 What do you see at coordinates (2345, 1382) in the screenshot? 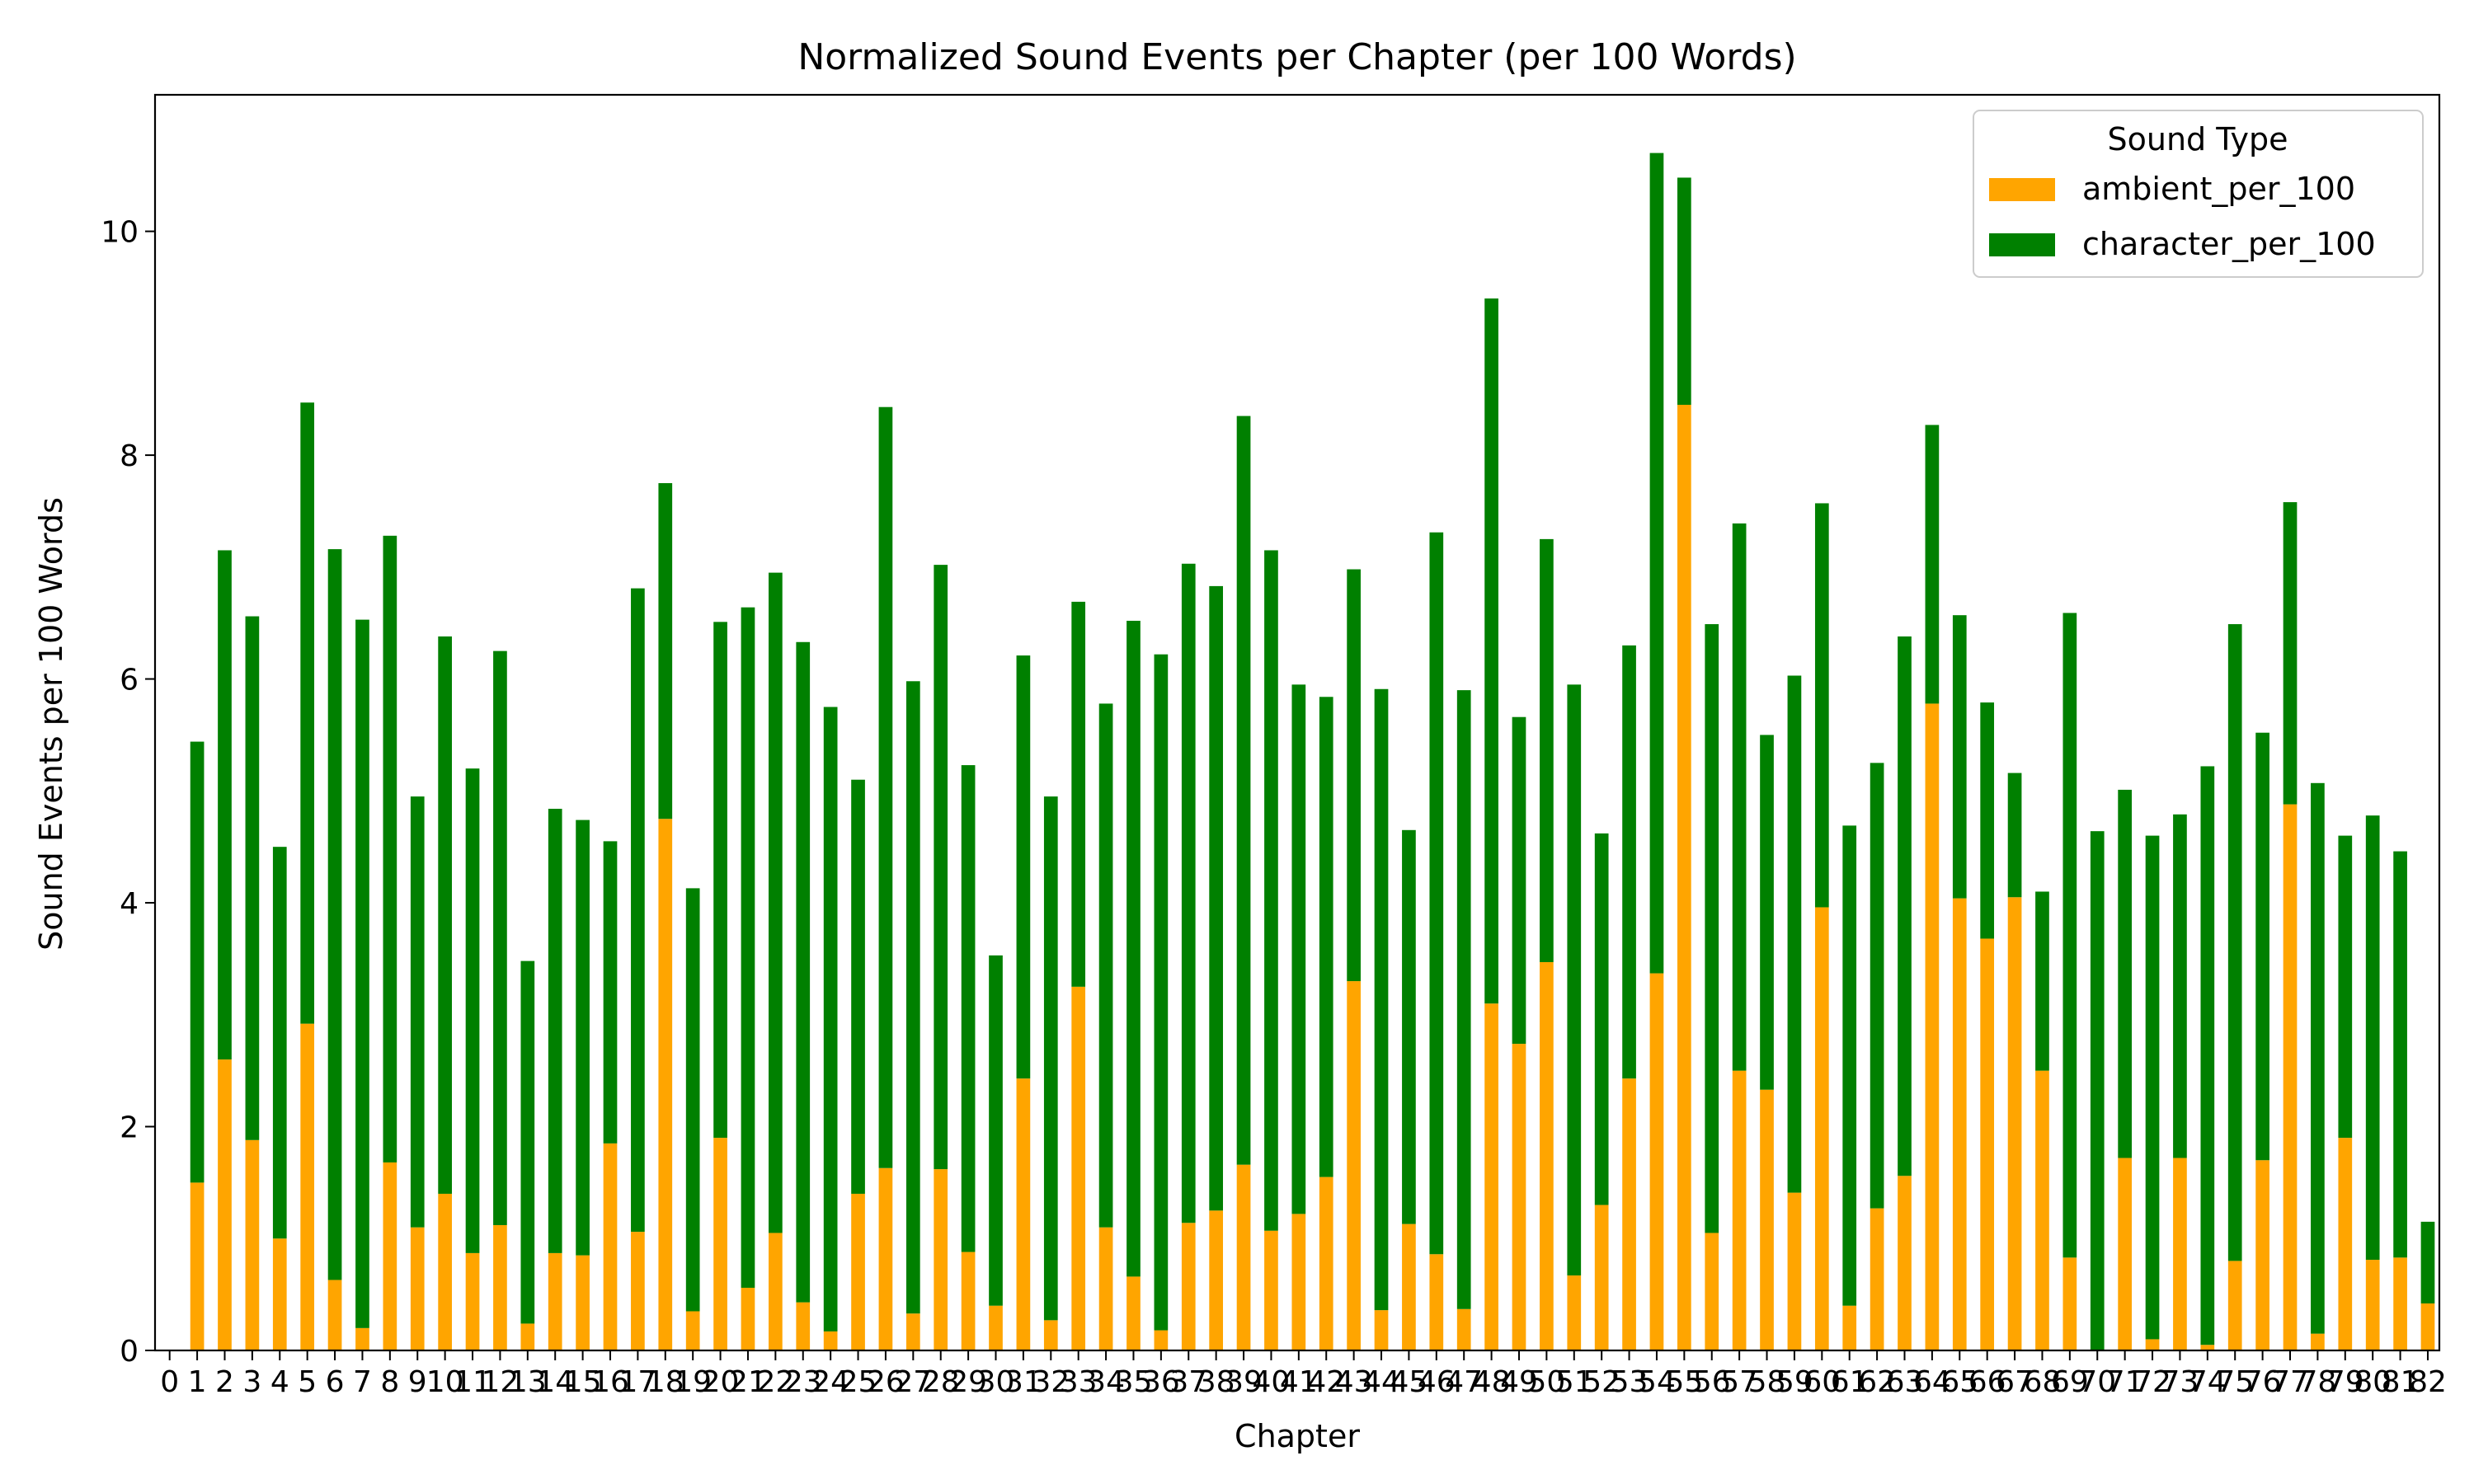
I see `x-tick-label: 79` at bounding box center [2345, 1382].